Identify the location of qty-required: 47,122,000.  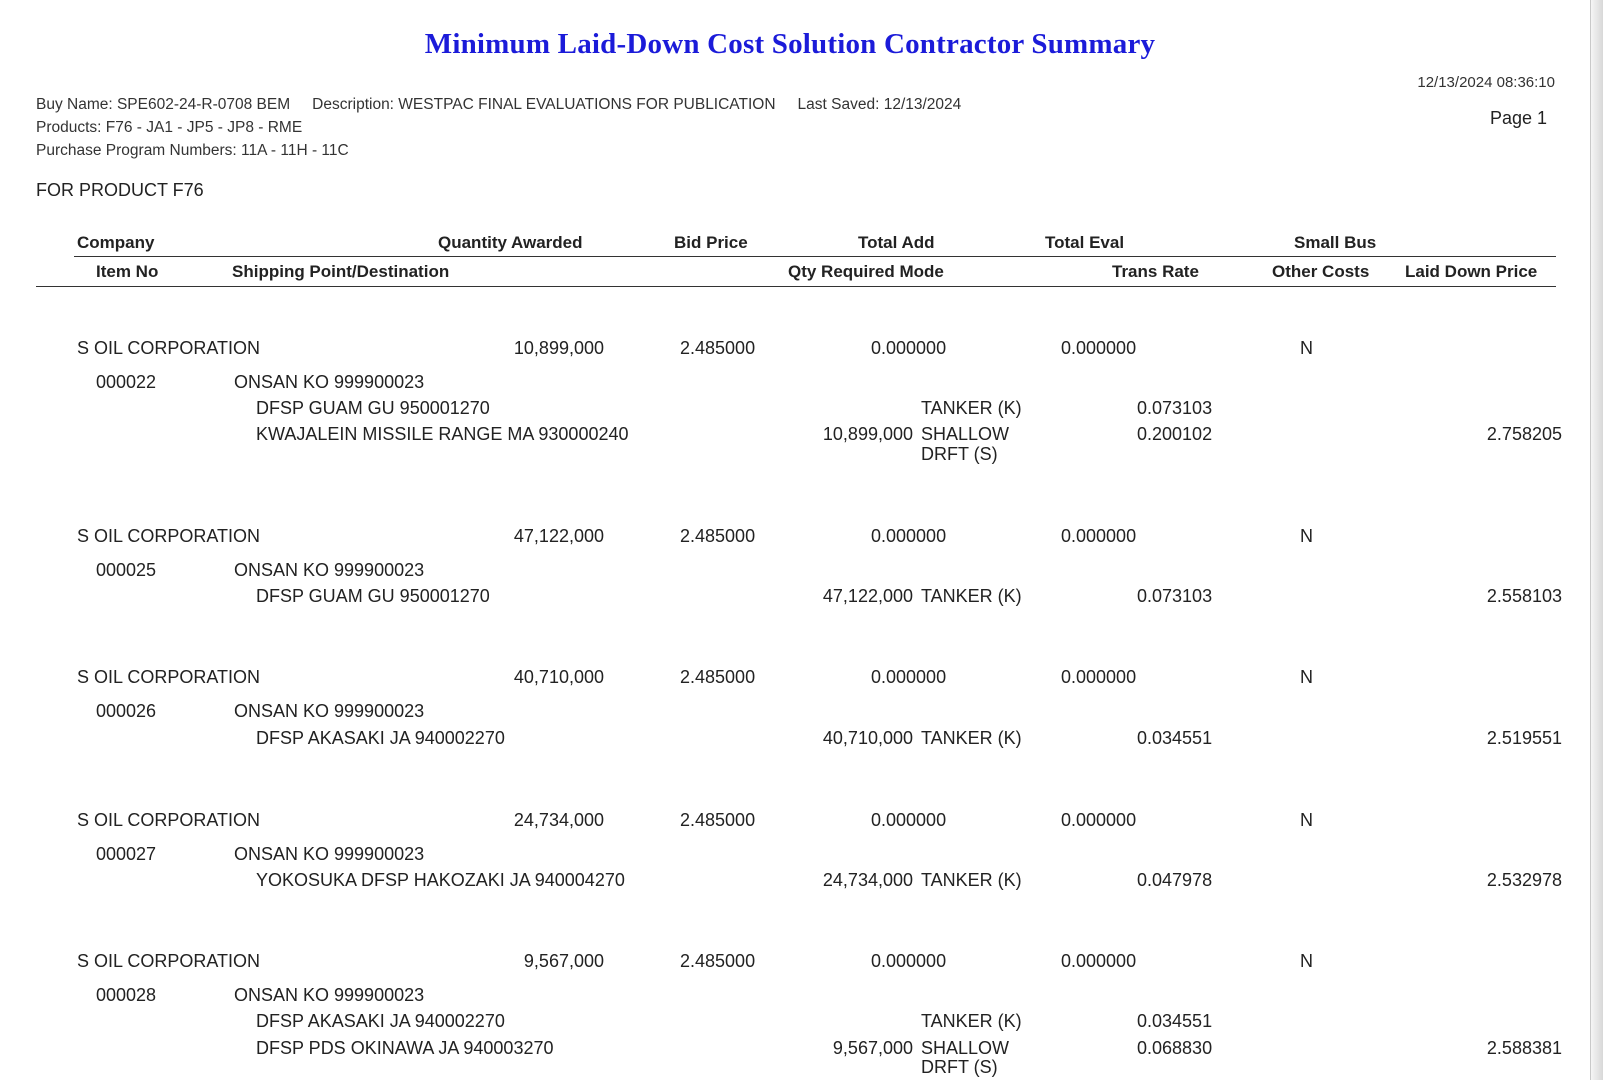
(867, 596).